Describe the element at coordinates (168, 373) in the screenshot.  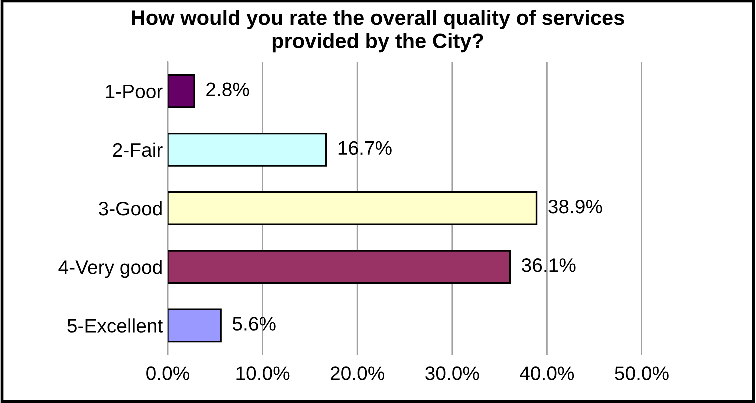
I see `x-tick-label: 0.0%` at that location.